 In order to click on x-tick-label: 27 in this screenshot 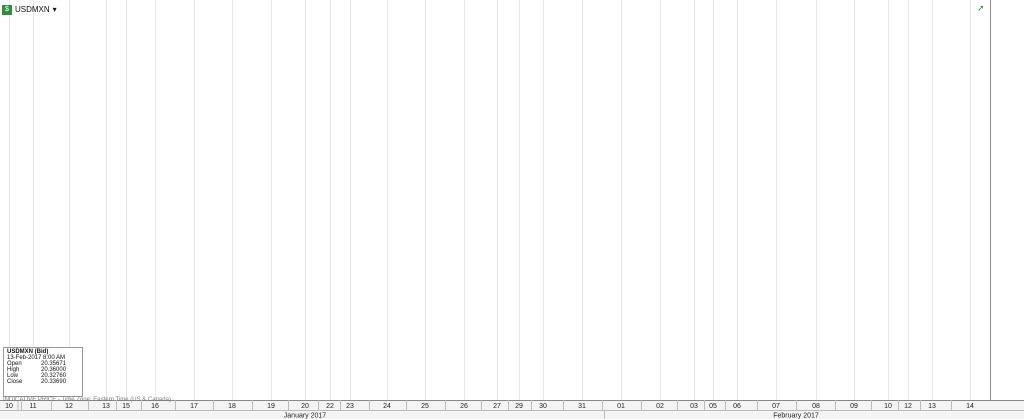, I will do `click(497, 406)`.